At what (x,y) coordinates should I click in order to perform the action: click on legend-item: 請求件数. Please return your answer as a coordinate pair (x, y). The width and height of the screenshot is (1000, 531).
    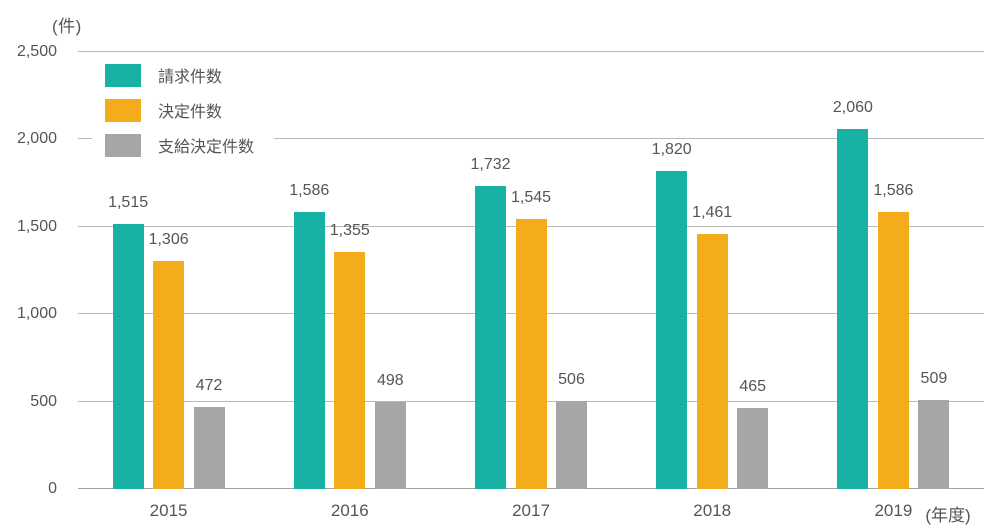
    Looking at the image, I should click on (179, 75).